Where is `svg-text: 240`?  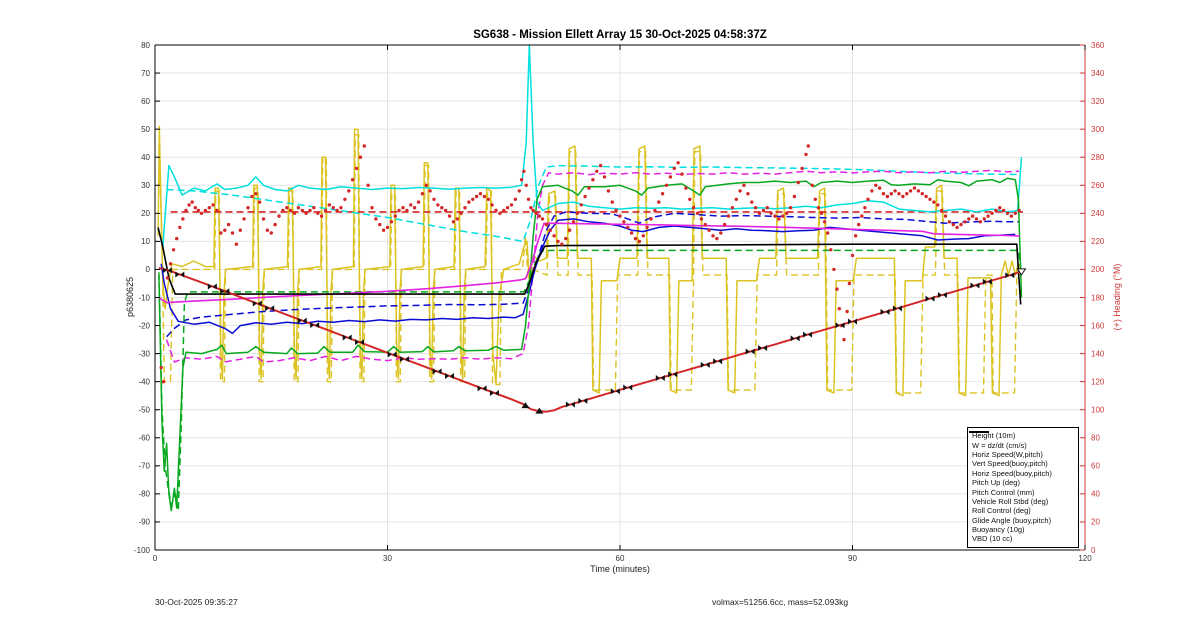
svg-text: 240 is located at coordinates (1098, 213).